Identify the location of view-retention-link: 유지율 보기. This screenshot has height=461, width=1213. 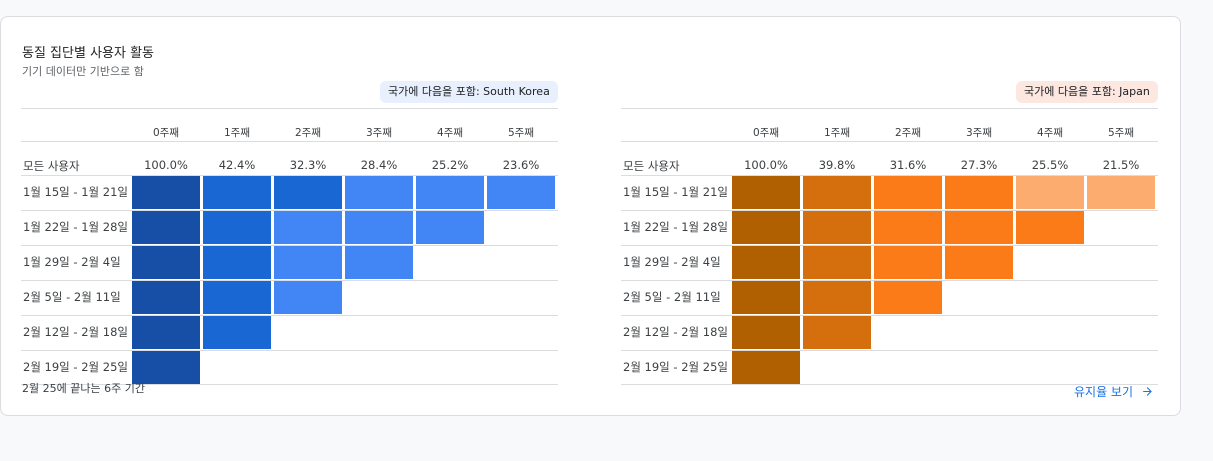
(1114, 391).